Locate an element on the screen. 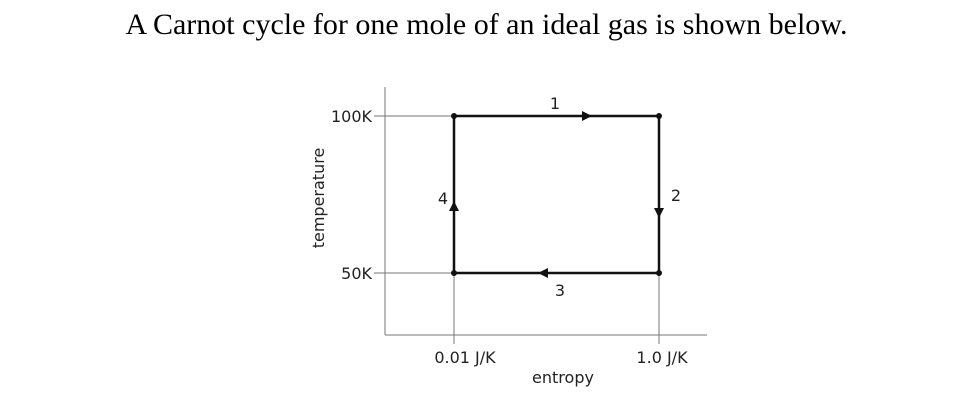 The height and width of the screenshot is (403, 973). y-tick-50k: 50K is located at coordinates (356, 273).